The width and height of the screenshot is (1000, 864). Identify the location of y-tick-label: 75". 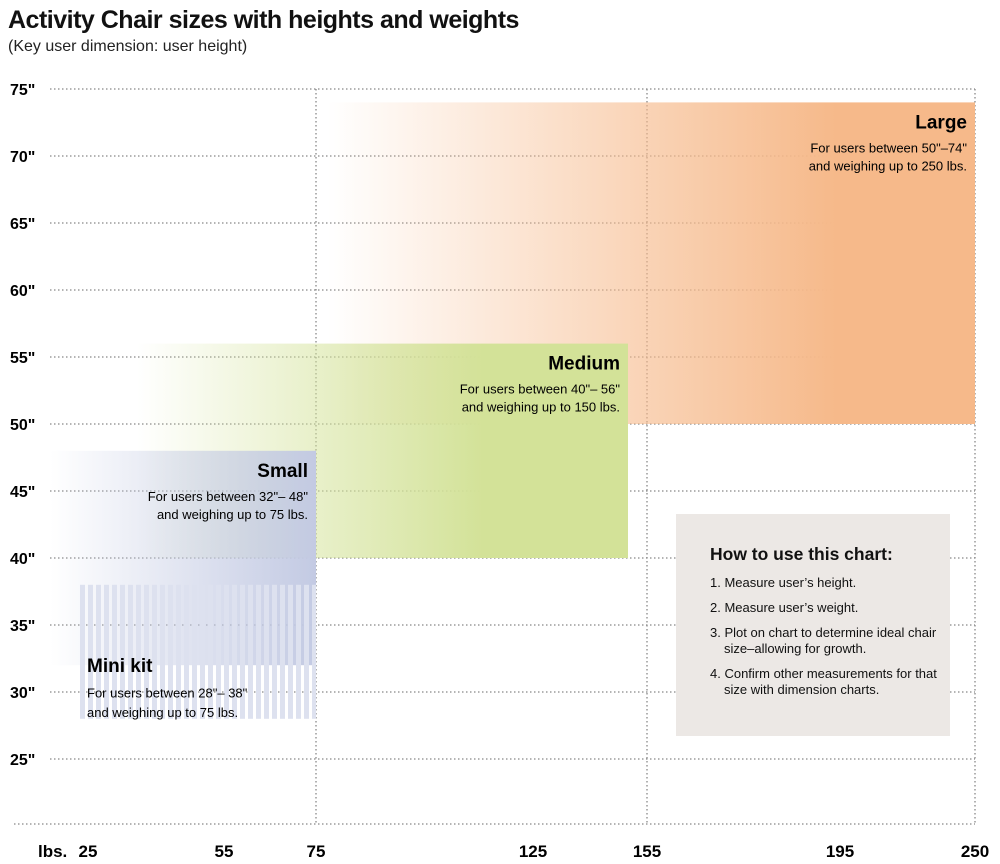
(22, 90).